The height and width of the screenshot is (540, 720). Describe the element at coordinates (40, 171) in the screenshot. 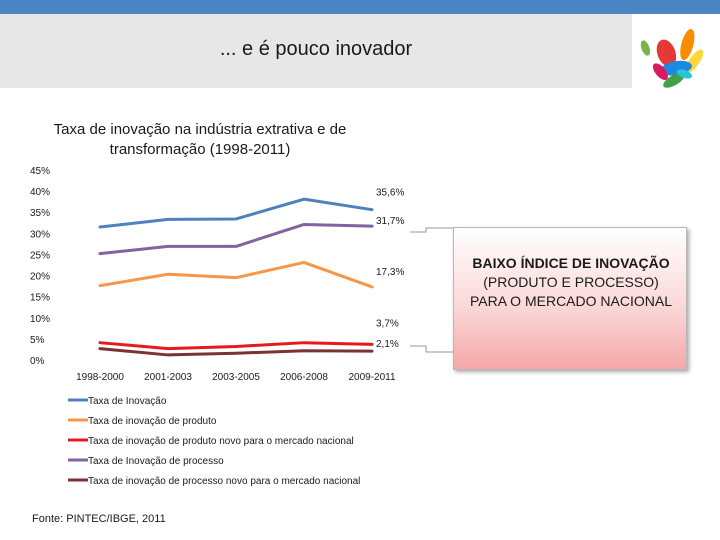

I see `y-tick-label: 45%` at that location.